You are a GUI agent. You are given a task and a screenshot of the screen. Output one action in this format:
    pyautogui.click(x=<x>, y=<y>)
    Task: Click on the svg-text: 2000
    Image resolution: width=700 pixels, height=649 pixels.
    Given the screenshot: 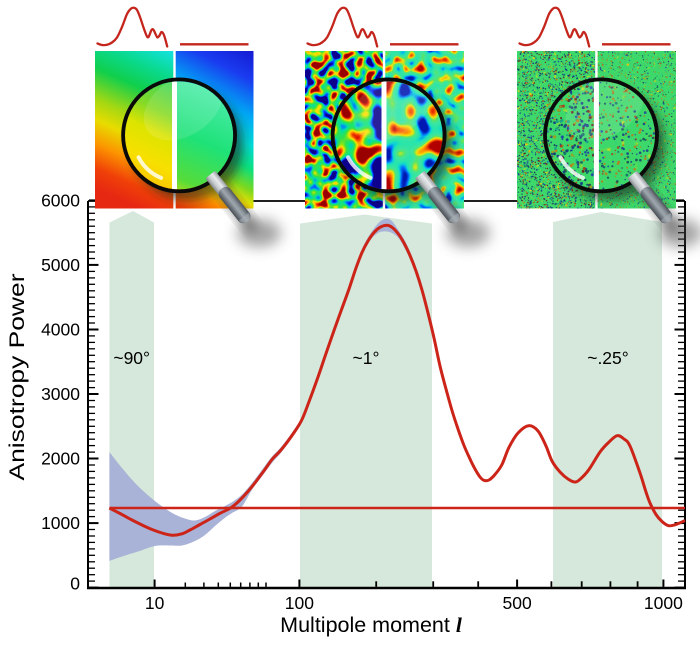 What is the action you would take?
    pyautogui.click(x=60, y=459)
    